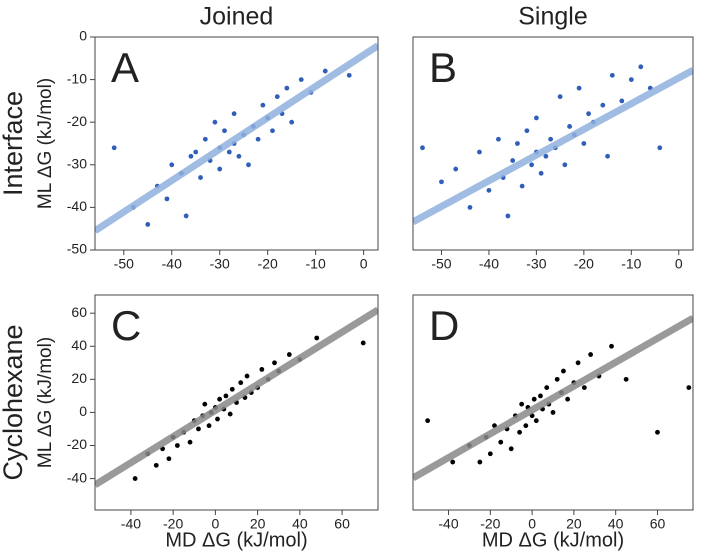  What do you see at coordinates (126, 325) in the screenshot?
I see `panel-label: C` at bounding box center [126, 325].